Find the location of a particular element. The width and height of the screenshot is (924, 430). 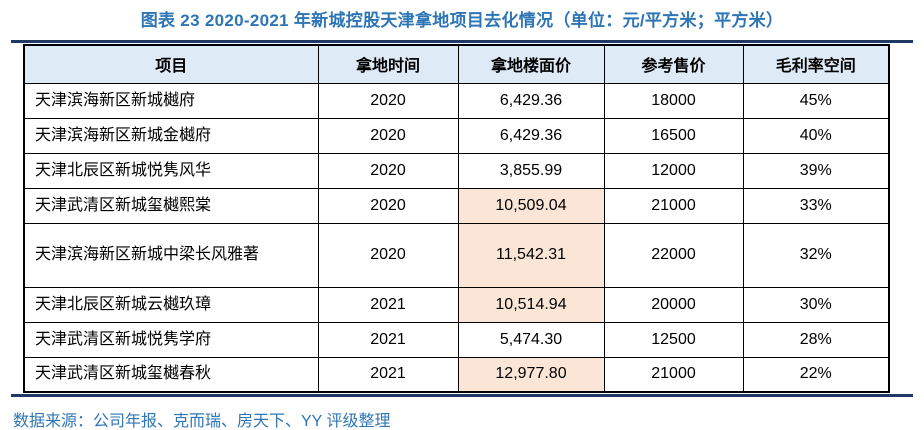

table-row: 天津滨海新区新城中梁长风雅著 2020 11,542.31 22000 32% is located at coordinates (456, 255).